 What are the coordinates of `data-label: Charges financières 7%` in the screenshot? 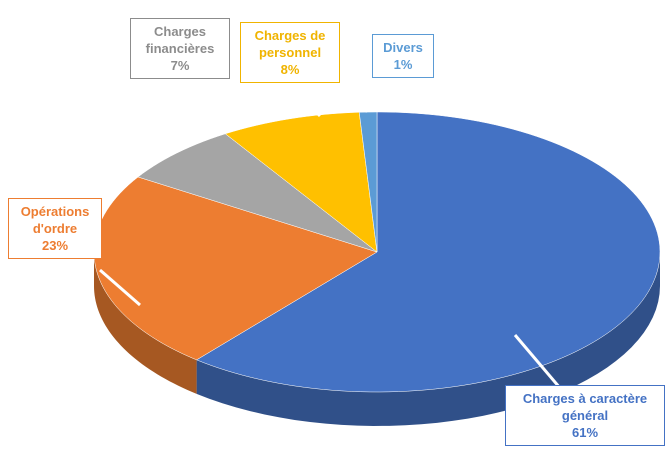 It's located at (180, 48).